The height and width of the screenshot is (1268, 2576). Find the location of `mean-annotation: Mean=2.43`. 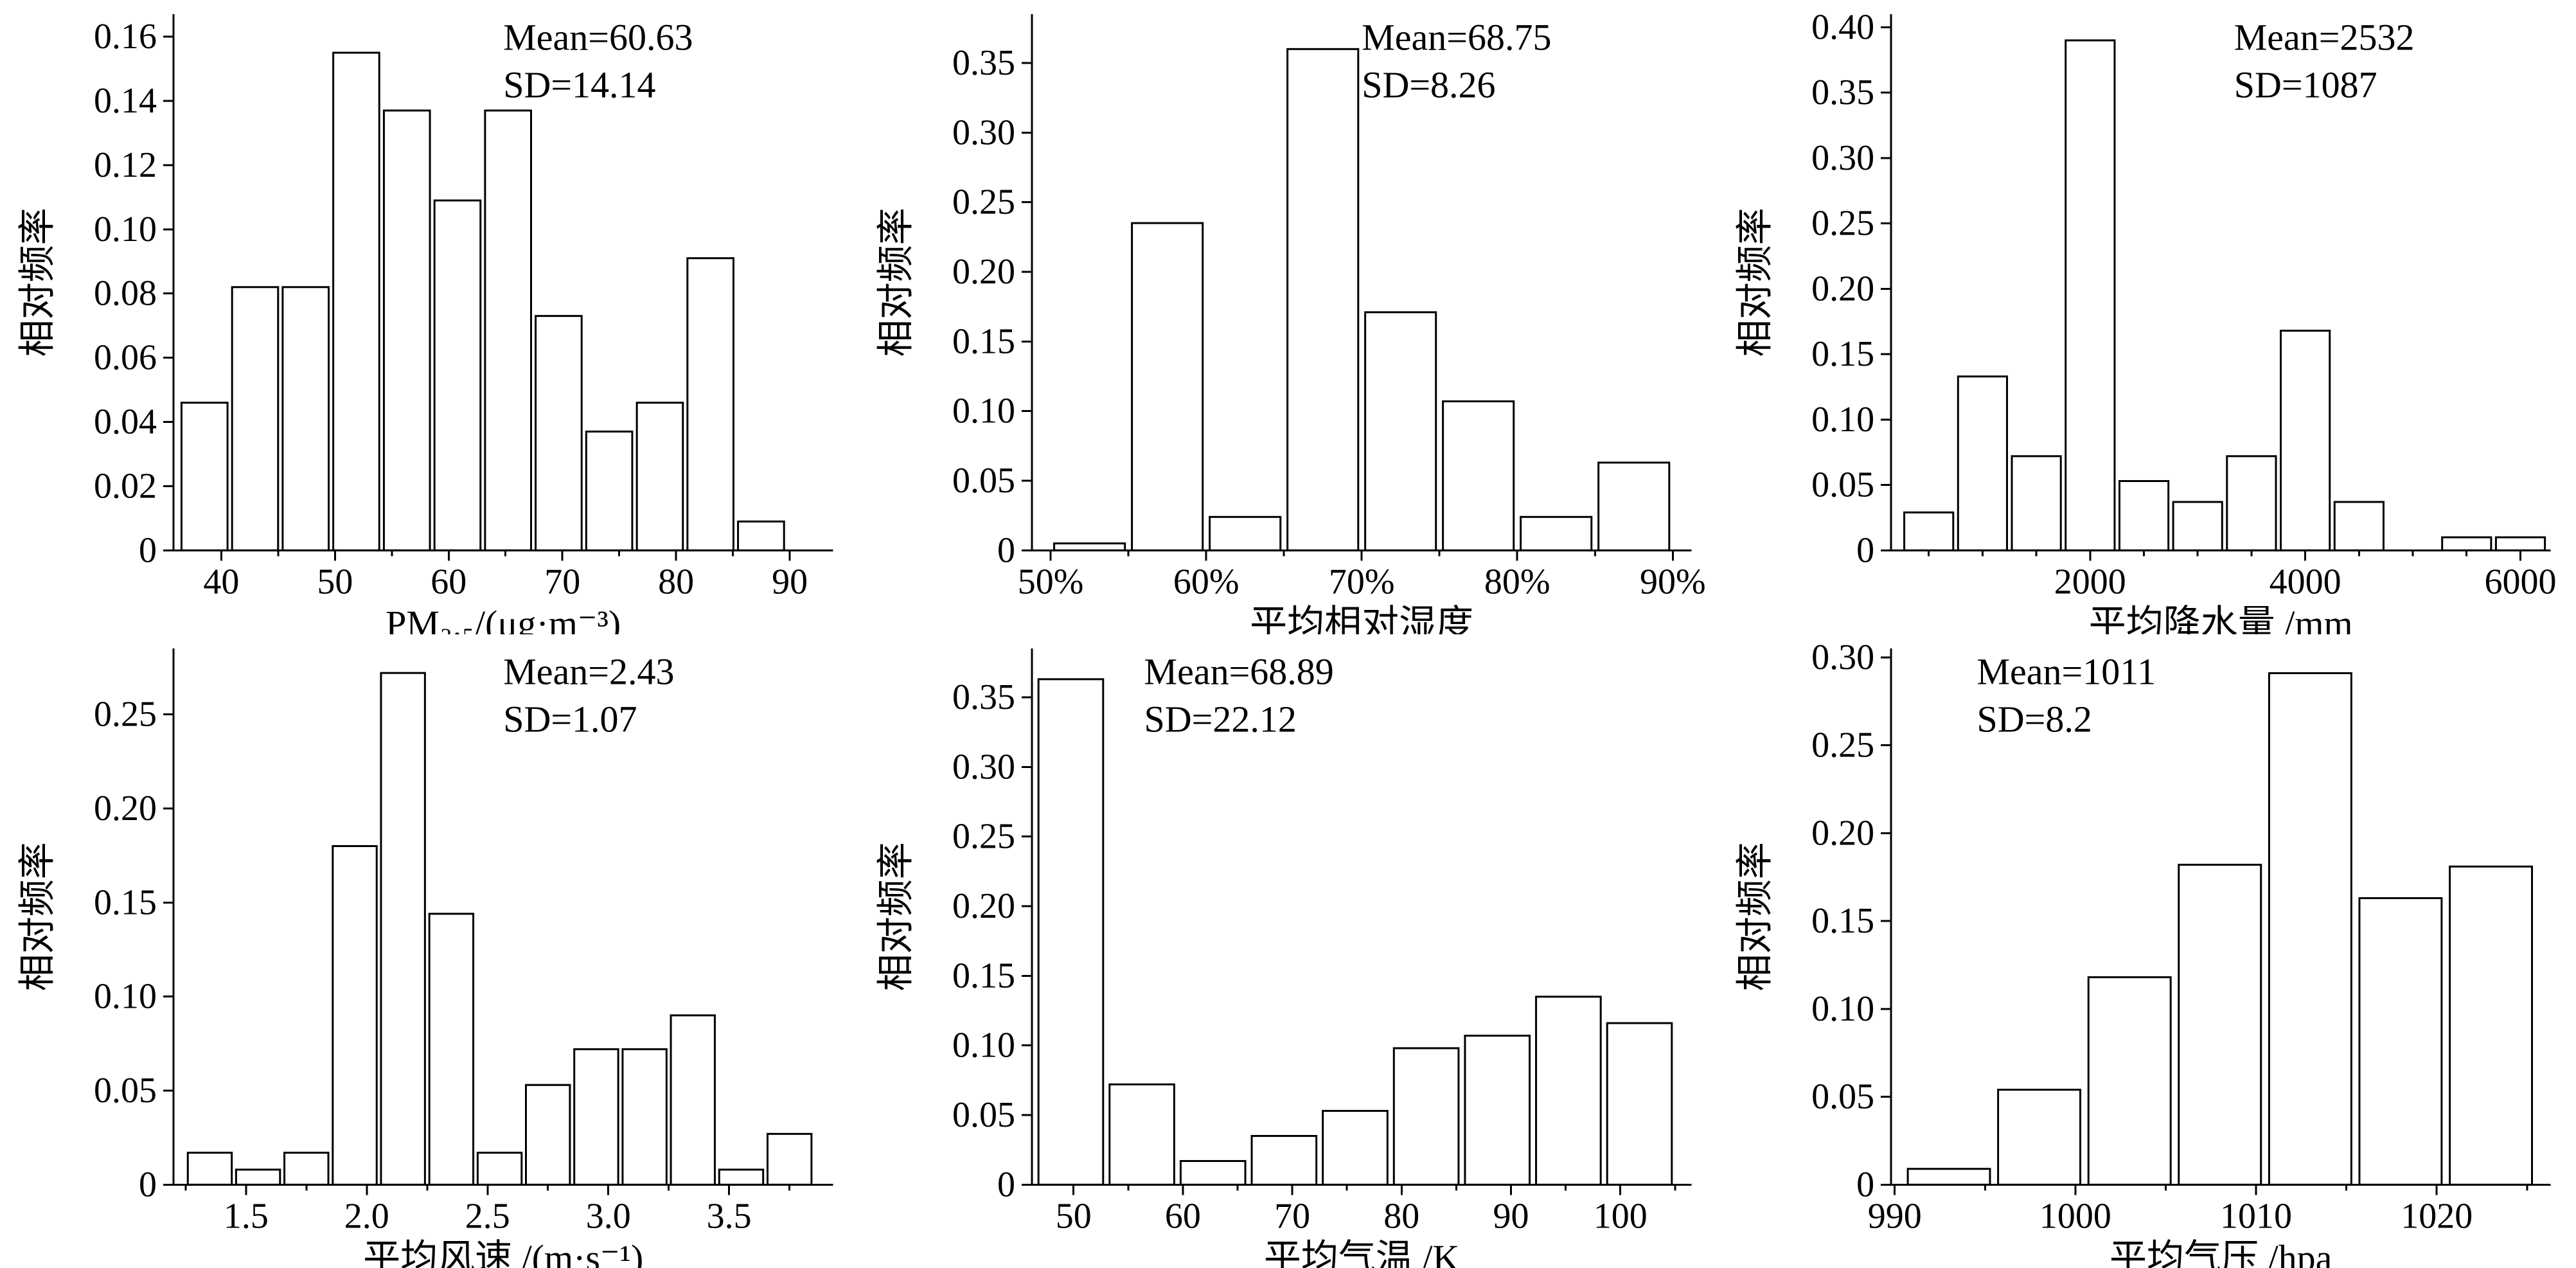

mean-annotation: Mean=2.43 is located at coordinates (589, 671).